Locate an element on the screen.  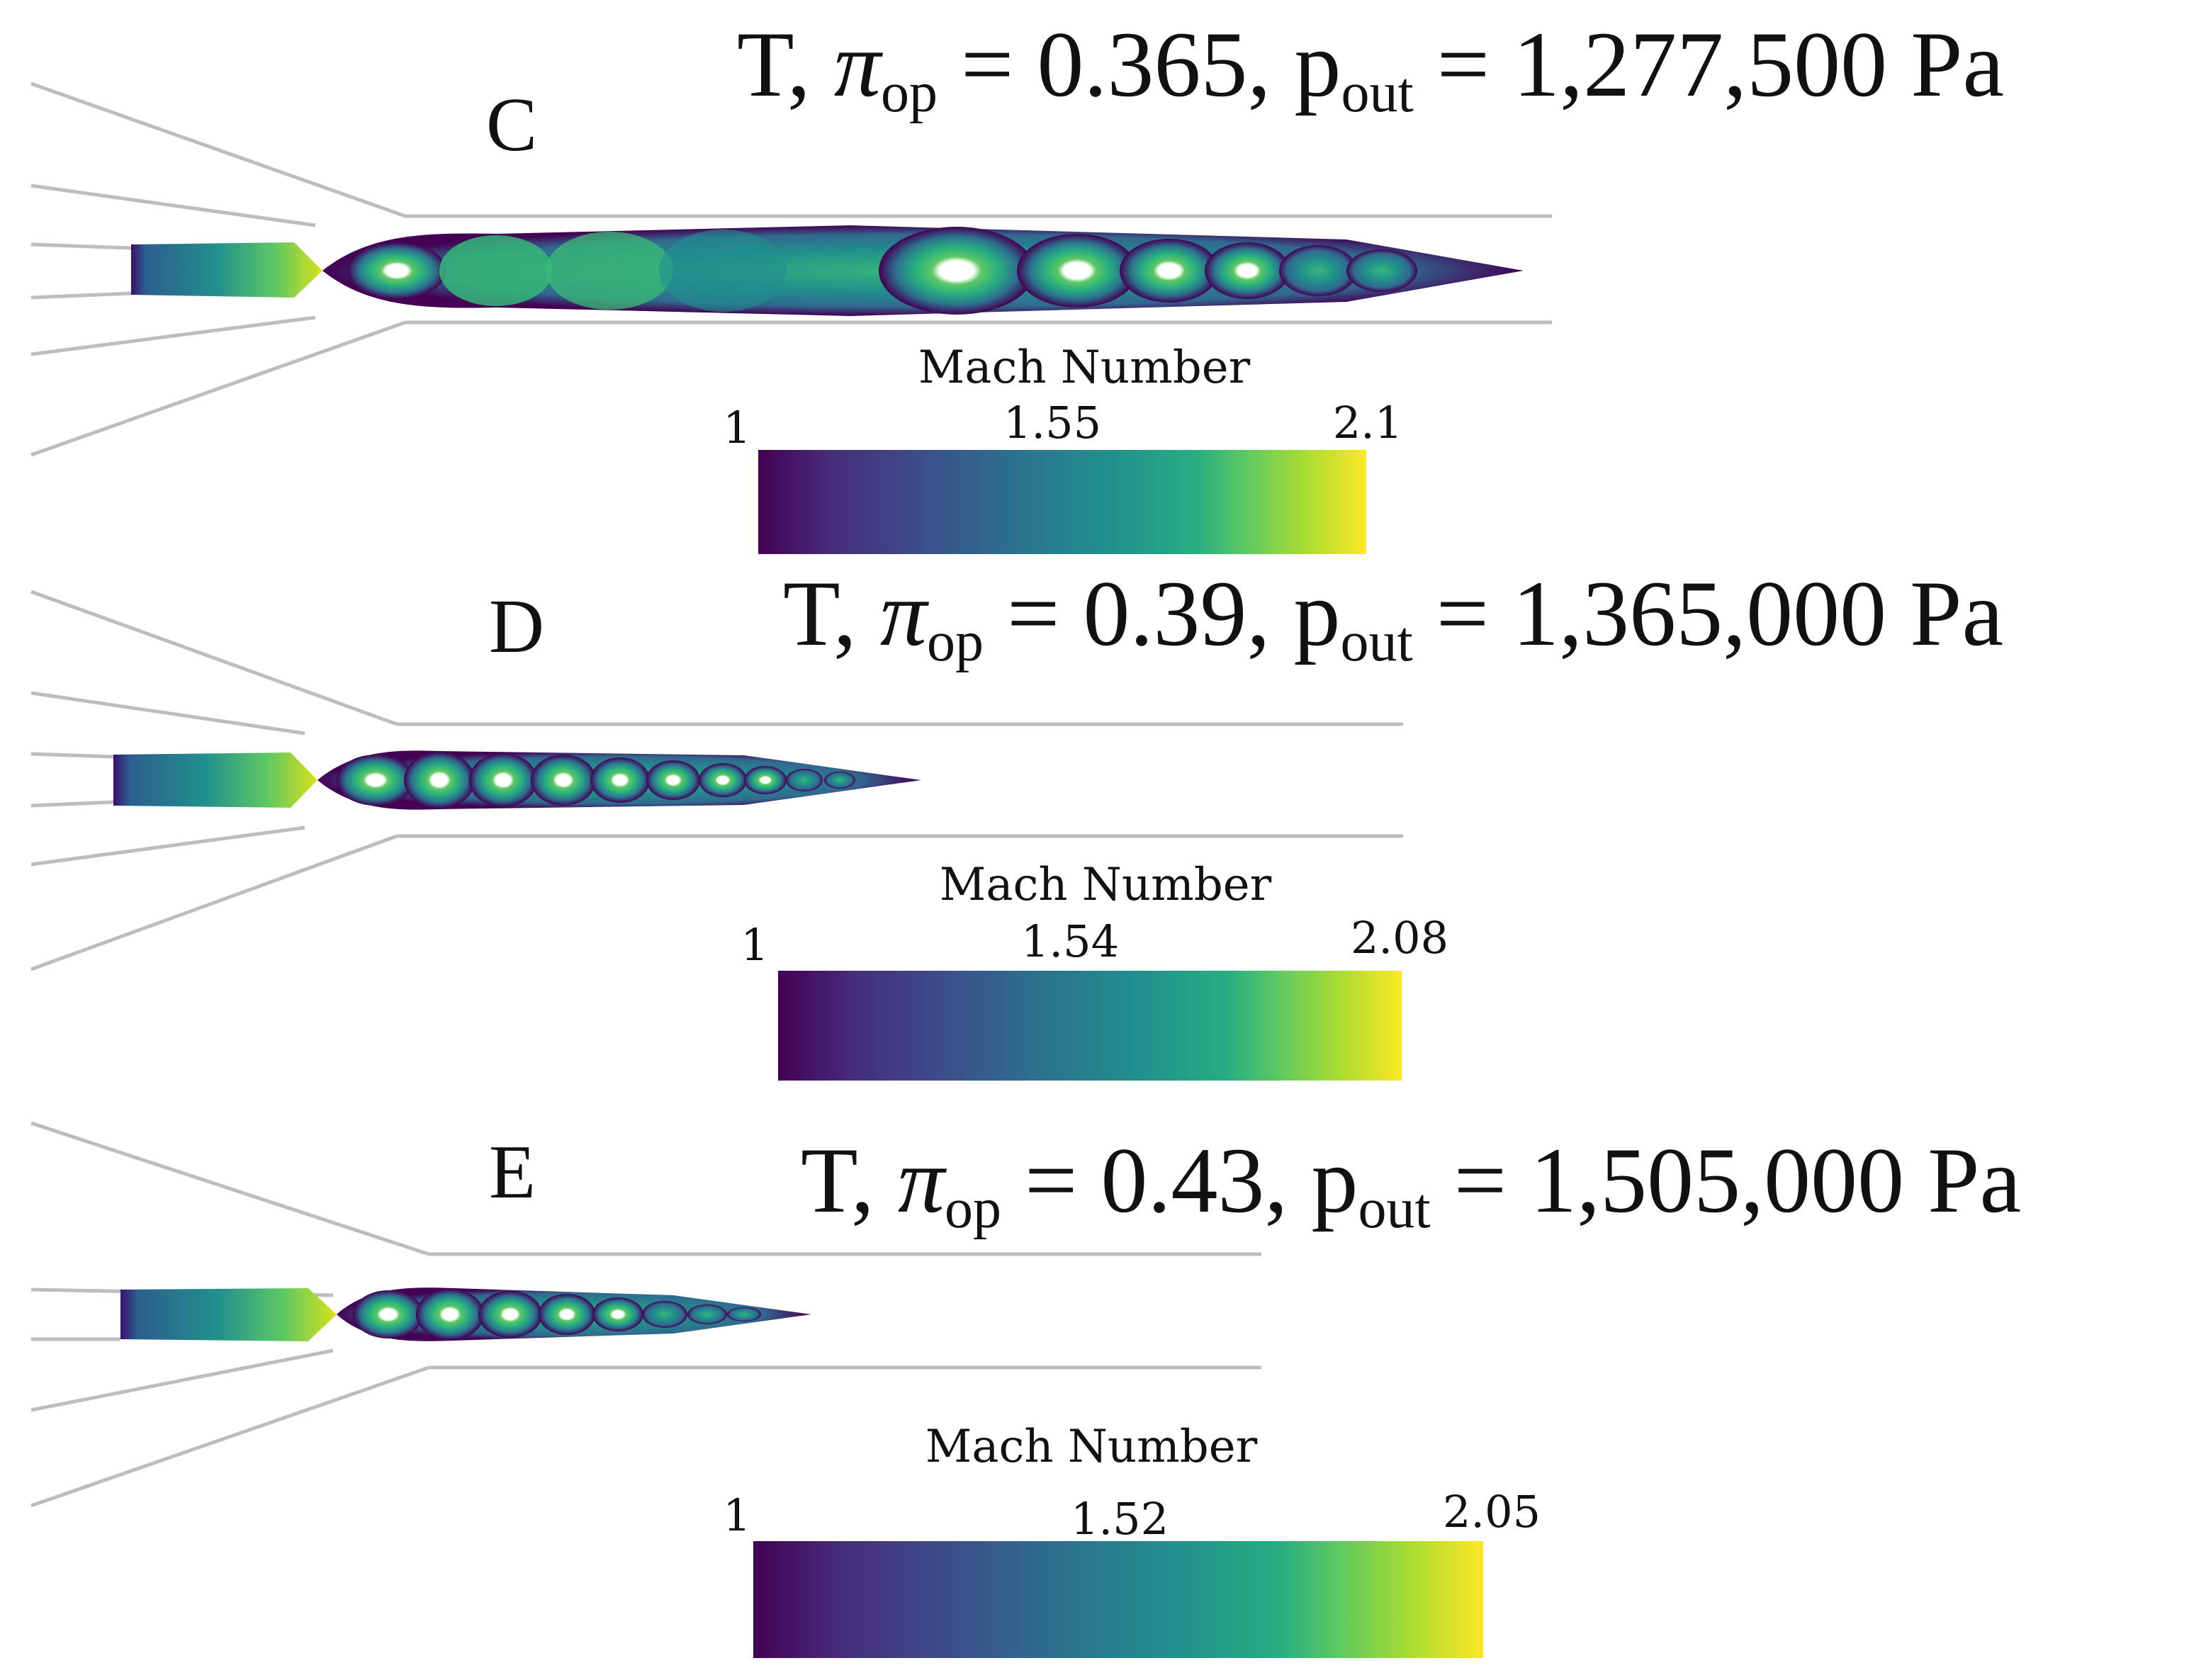
panel-e-colorbar-label: Mach Number is located at coordinates (1091, 1447).